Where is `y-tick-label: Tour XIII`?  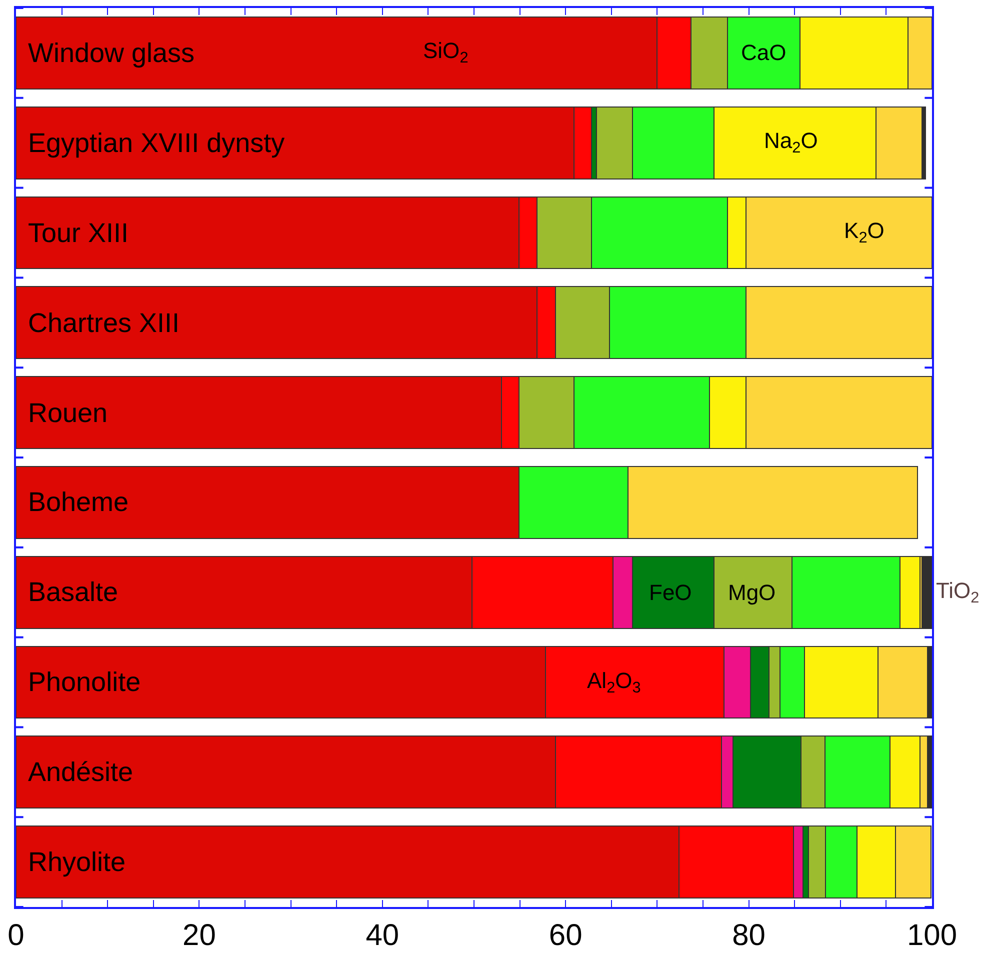
y-tick-label: Tour XIII is located at coordinates (78, 233).